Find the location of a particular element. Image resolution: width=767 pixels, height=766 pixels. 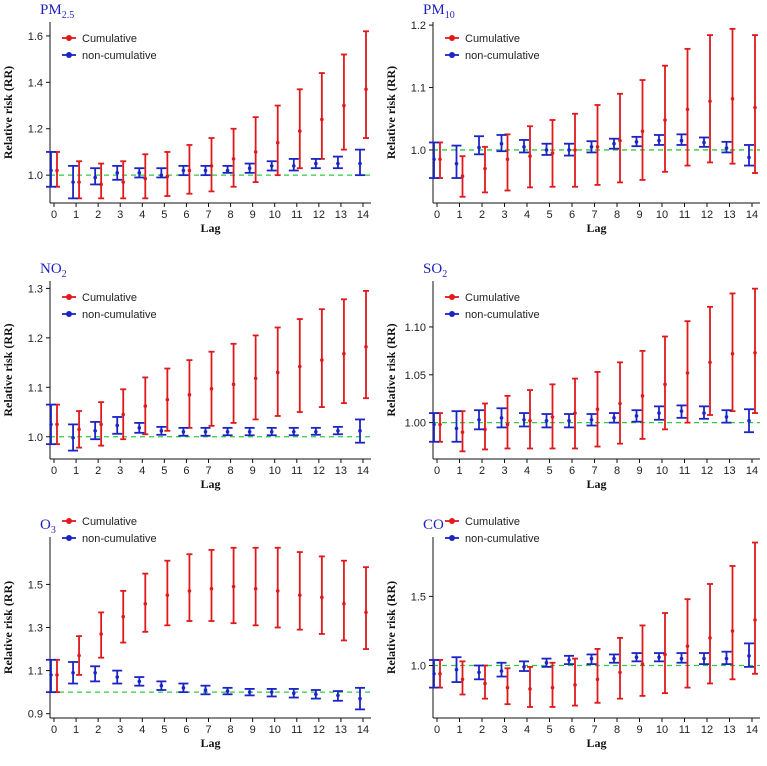

legend-marker-noncumulative is located at coordinates (452, 55).